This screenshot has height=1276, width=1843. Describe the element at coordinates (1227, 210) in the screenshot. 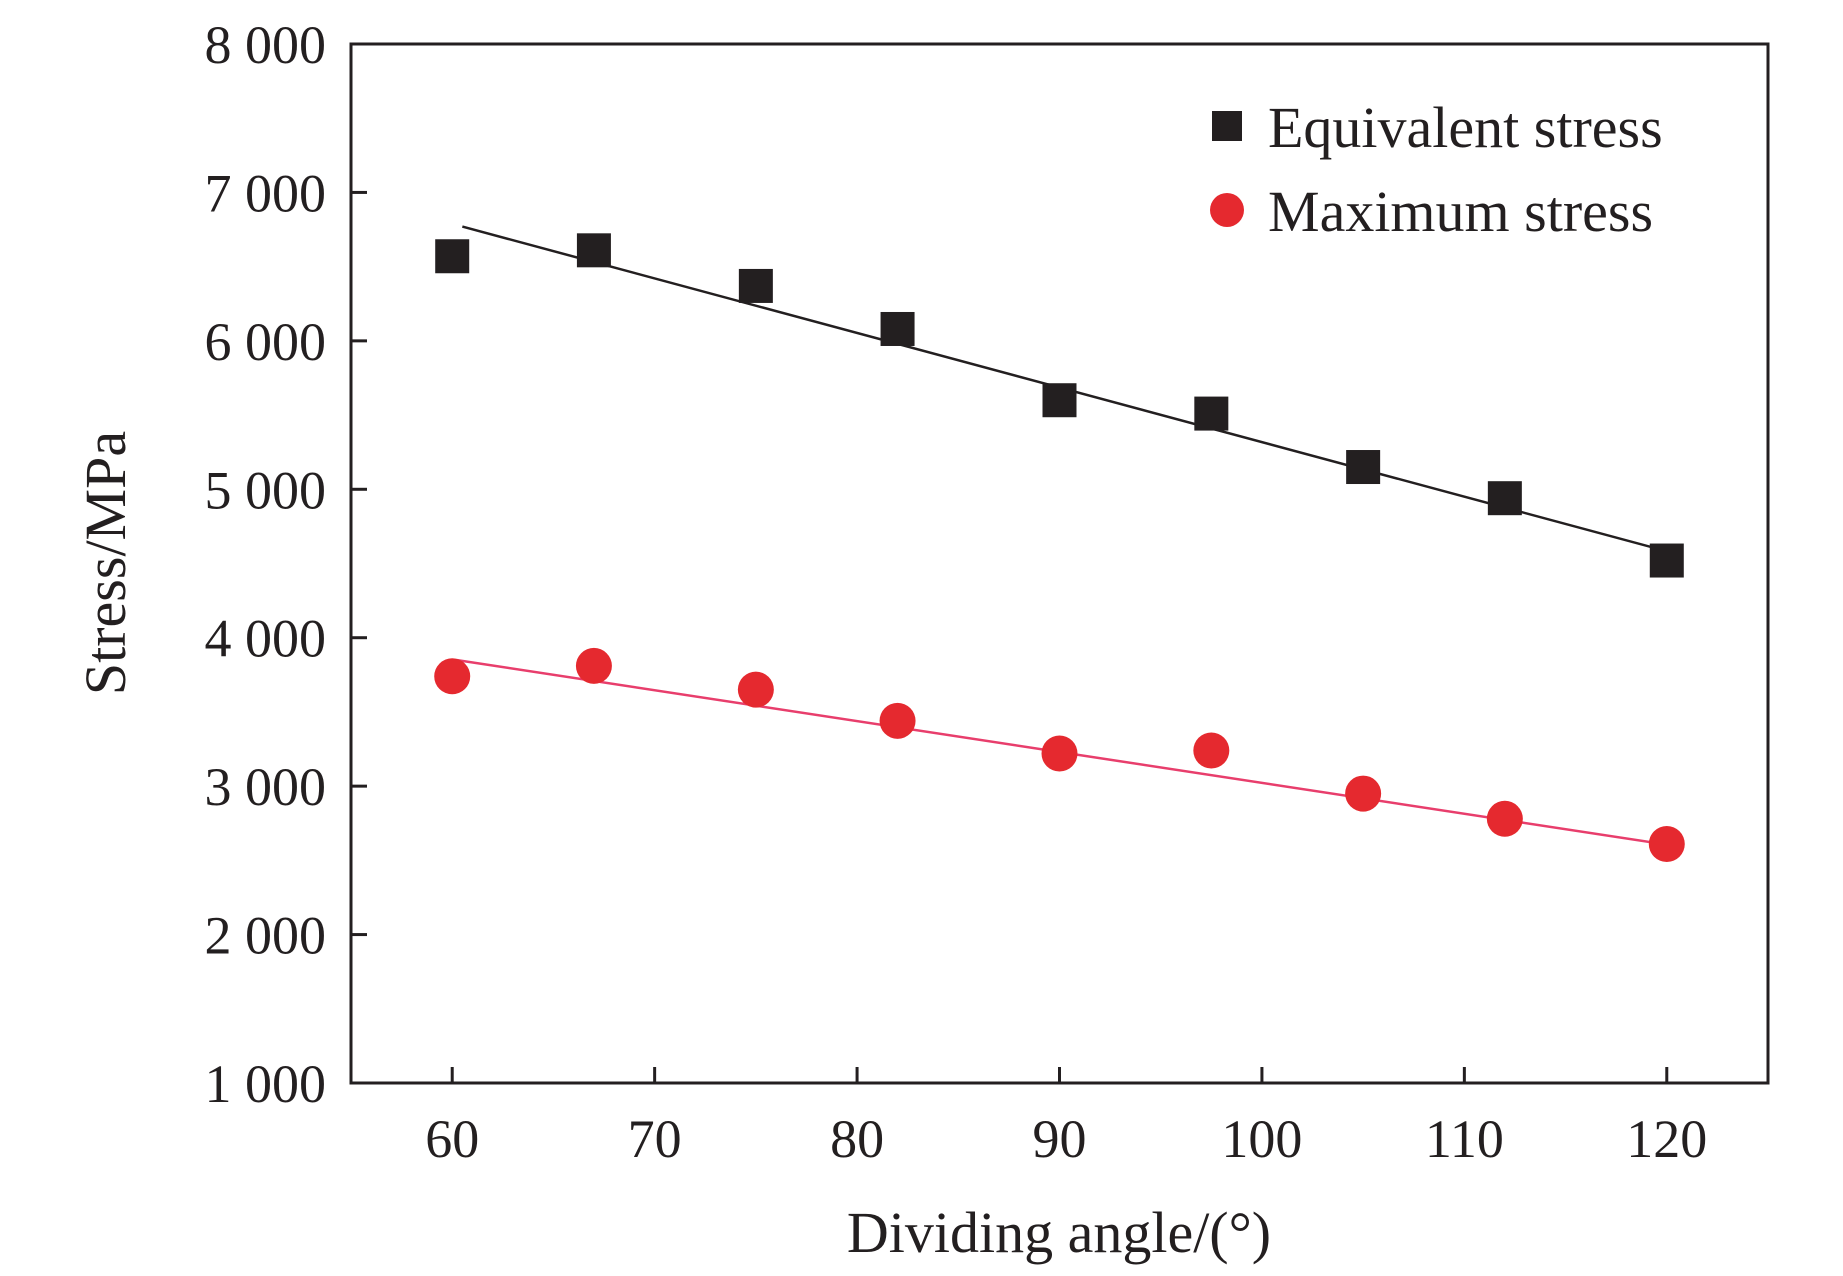

I see `legend-circle-marker` at that location.